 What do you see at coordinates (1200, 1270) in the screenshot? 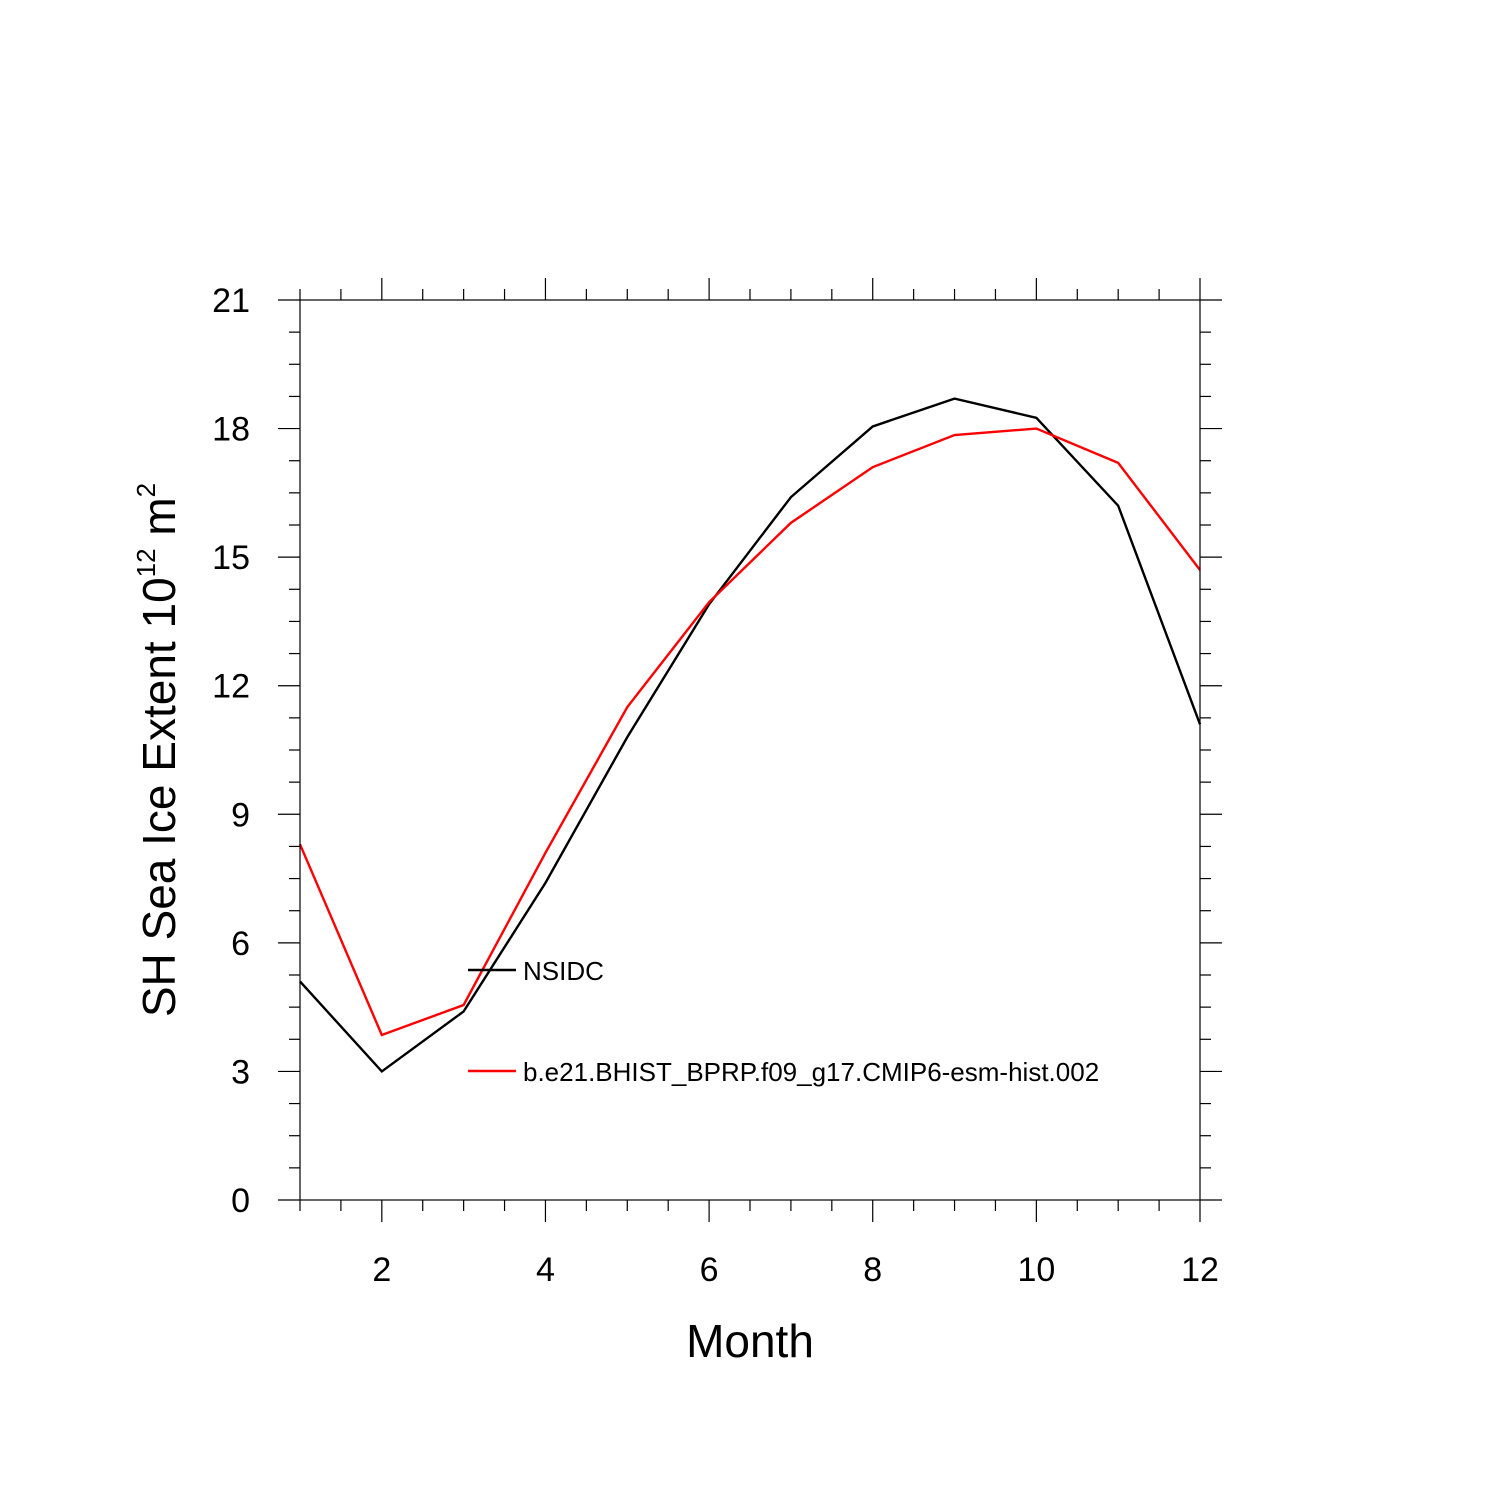
I see `x-tick-label: 12` at bounding box center [1200, 1270].